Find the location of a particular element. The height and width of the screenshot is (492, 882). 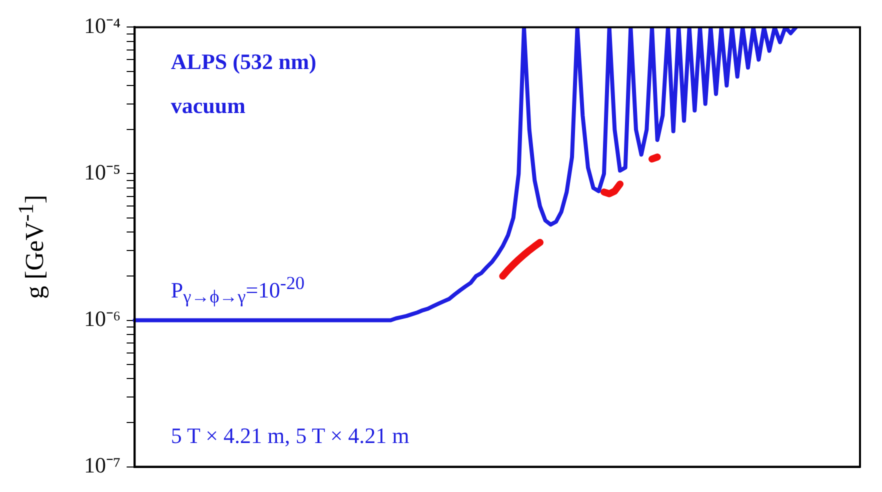

y-tick-label: 10⁻⁷ is located at coordinates (102, 465).